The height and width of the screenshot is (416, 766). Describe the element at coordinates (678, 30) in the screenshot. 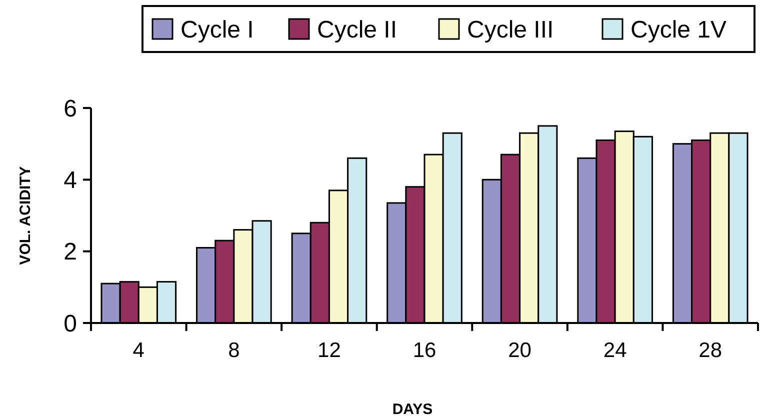

I see `legend-label: Cycle 1V` at that location.